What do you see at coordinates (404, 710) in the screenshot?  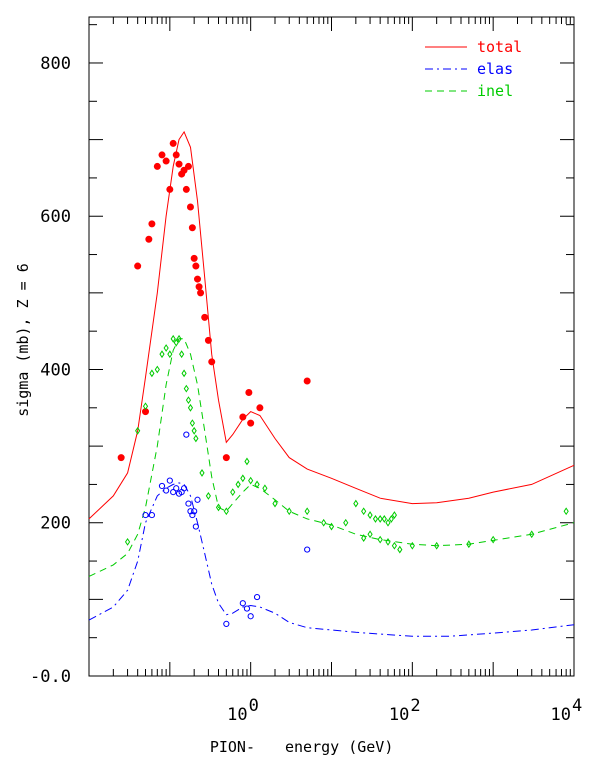 I see `x-axis-tick-labels: 10 0 10 2 10 4` at bounding box center [404, 710].